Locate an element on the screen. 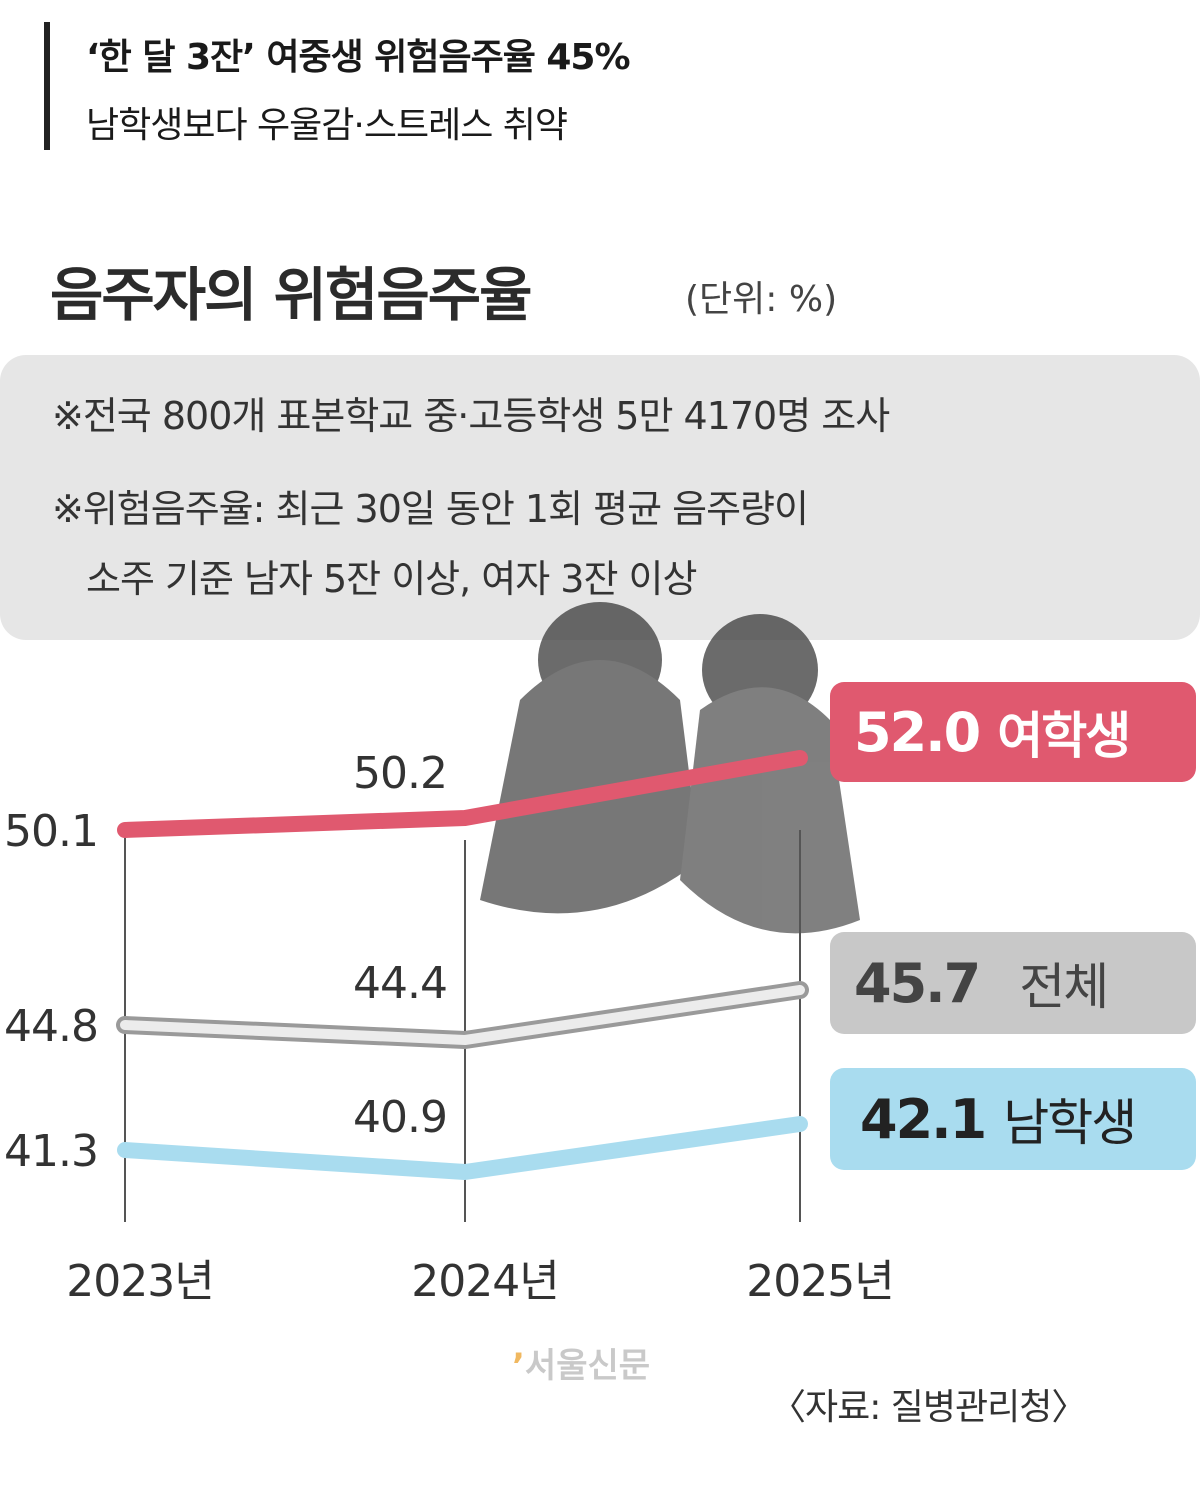  value-label-2024-male: 40.9 is located at coordinates (400, 1117).